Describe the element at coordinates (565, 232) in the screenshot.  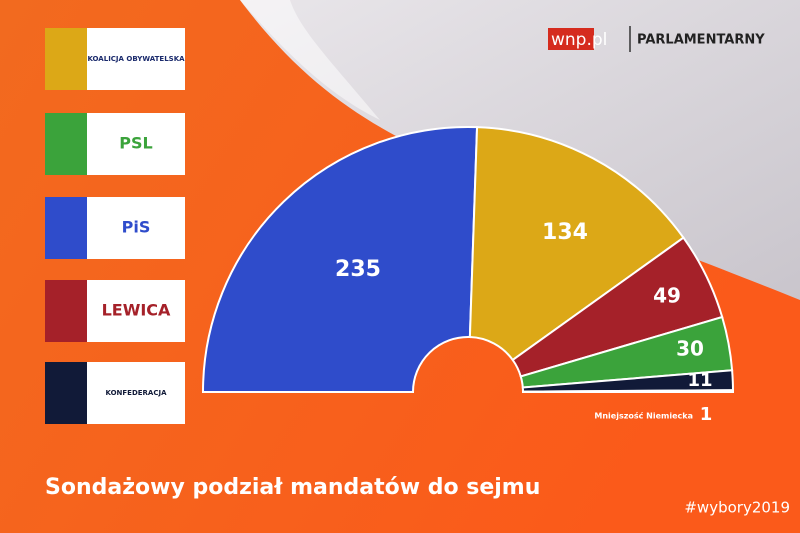
I see `value-label: 134` at that location.